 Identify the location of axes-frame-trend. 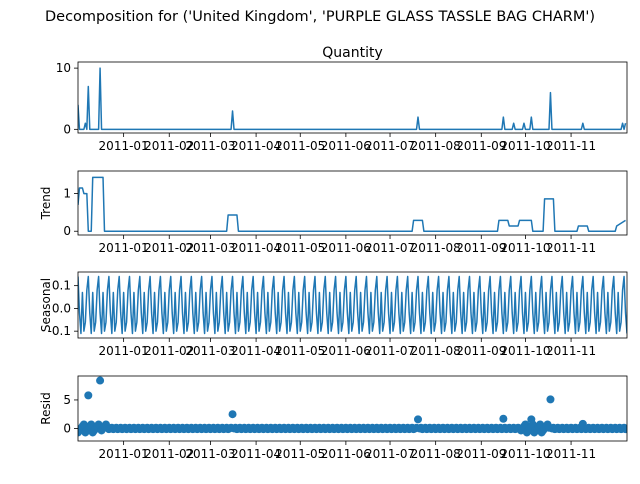
(352, 203).